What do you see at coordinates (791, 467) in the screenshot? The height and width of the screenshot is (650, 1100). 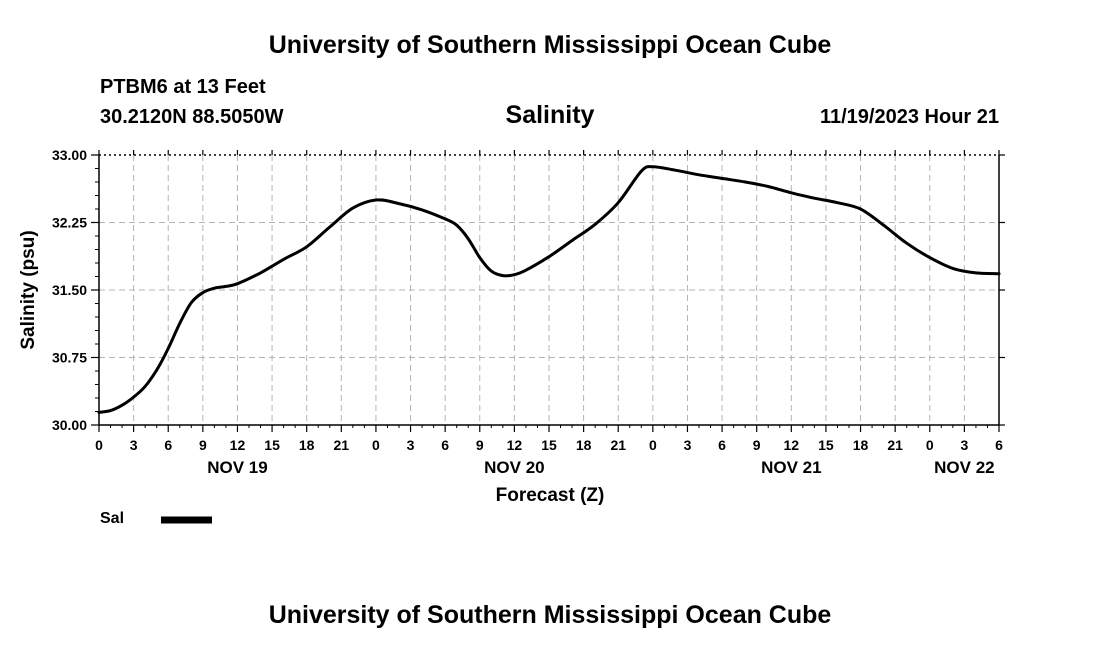 I see `date-label: NOV 21` at bounding box center [791, 467].